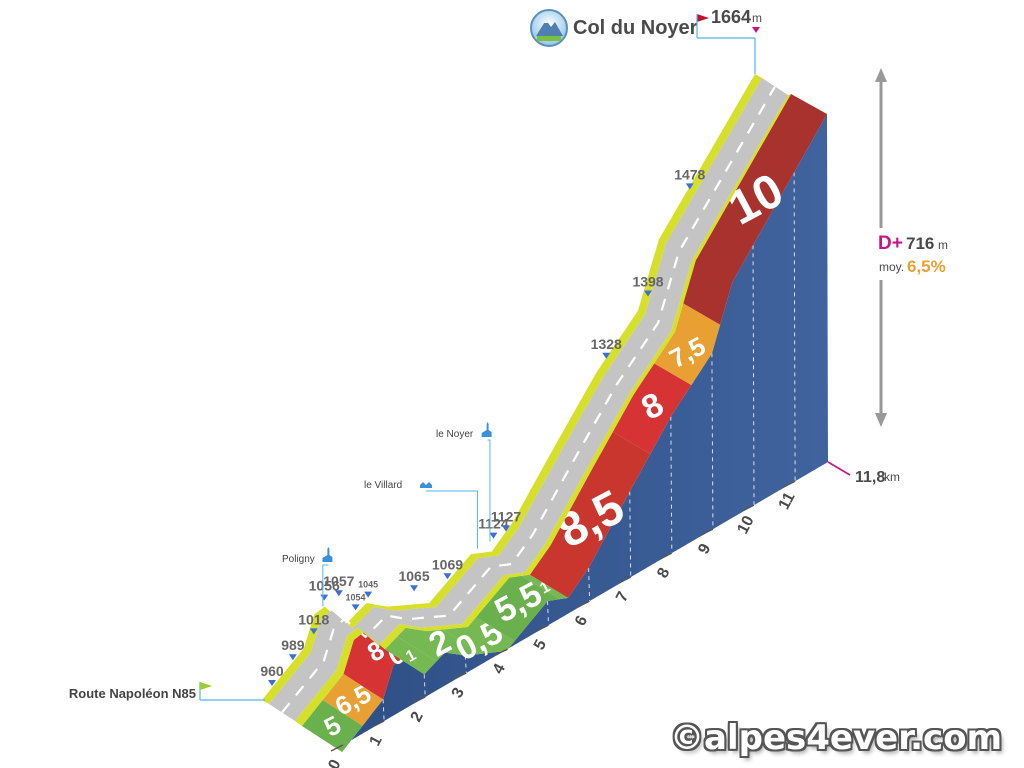  What do you see at coordinates (892, 477) in the screenshot?
I see `total-distance-unit: km` at bounding box center [892, 477].